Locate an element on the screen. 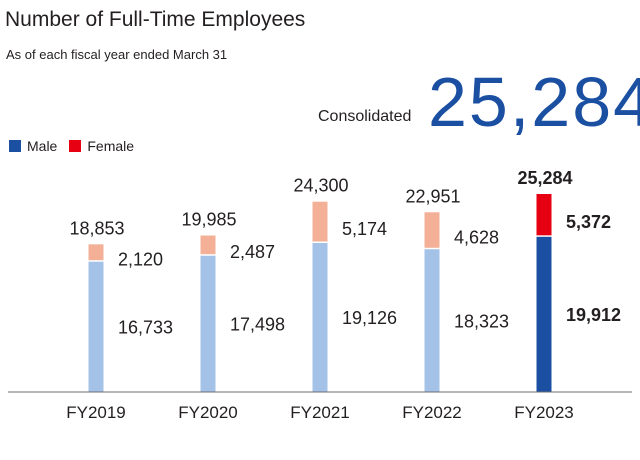 The height and width of the screenshot is (460, 640). legend-item-female: Female is located at coordinates (101, 146).